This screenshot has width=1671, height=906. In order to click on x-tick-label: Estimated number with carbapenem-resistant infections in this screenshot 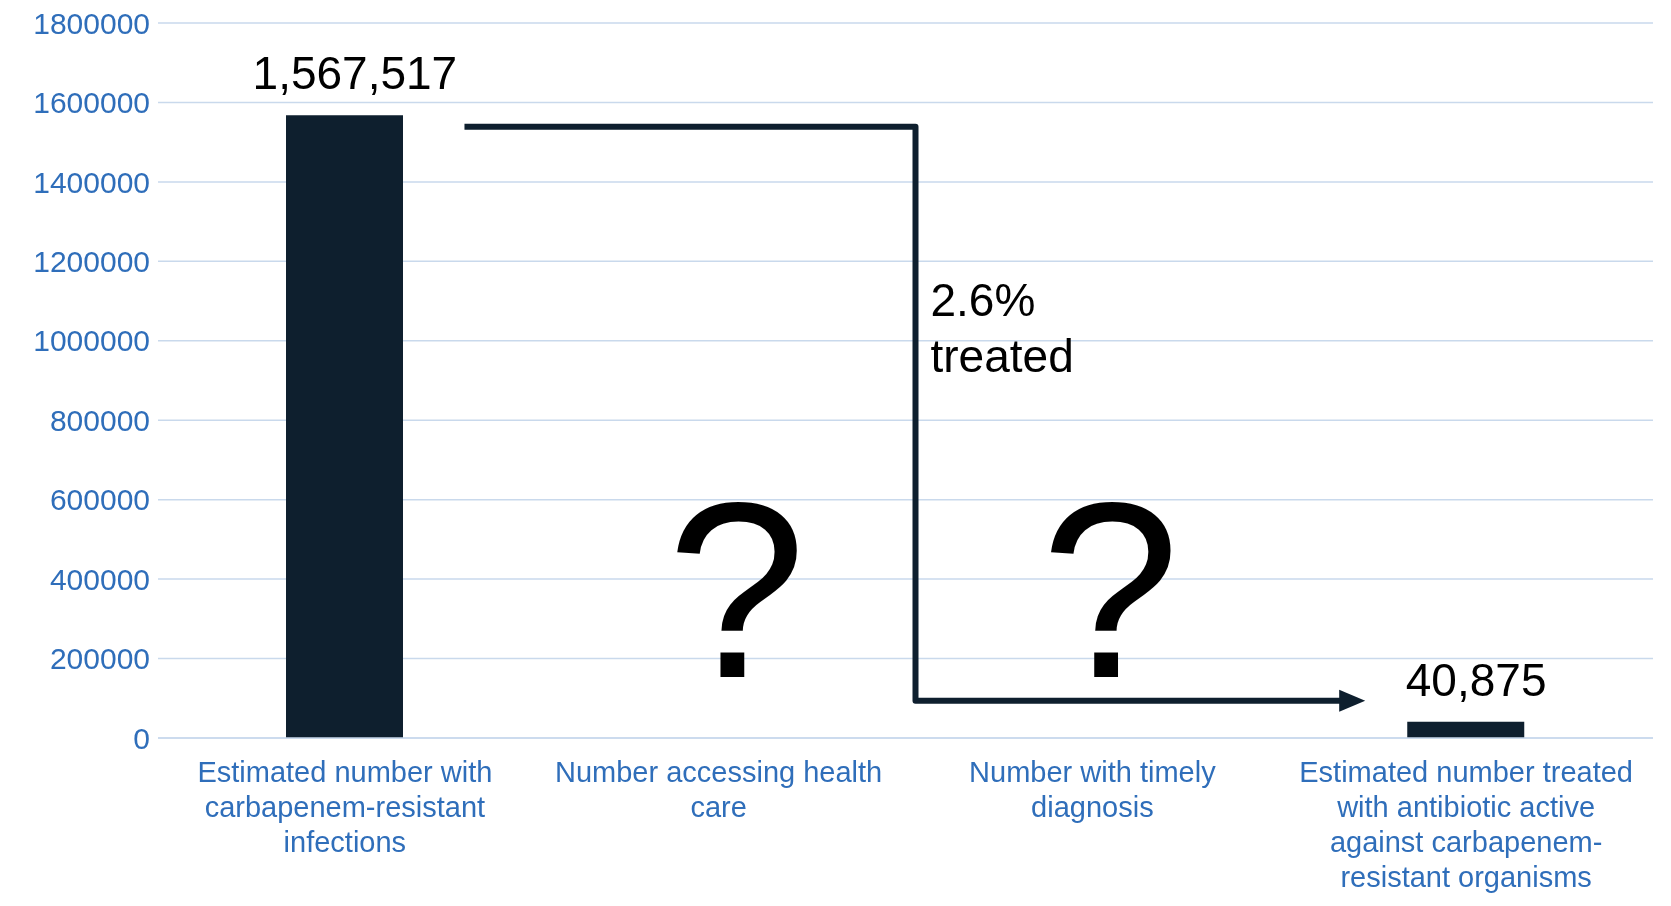, I will do `click(345, 807)`.